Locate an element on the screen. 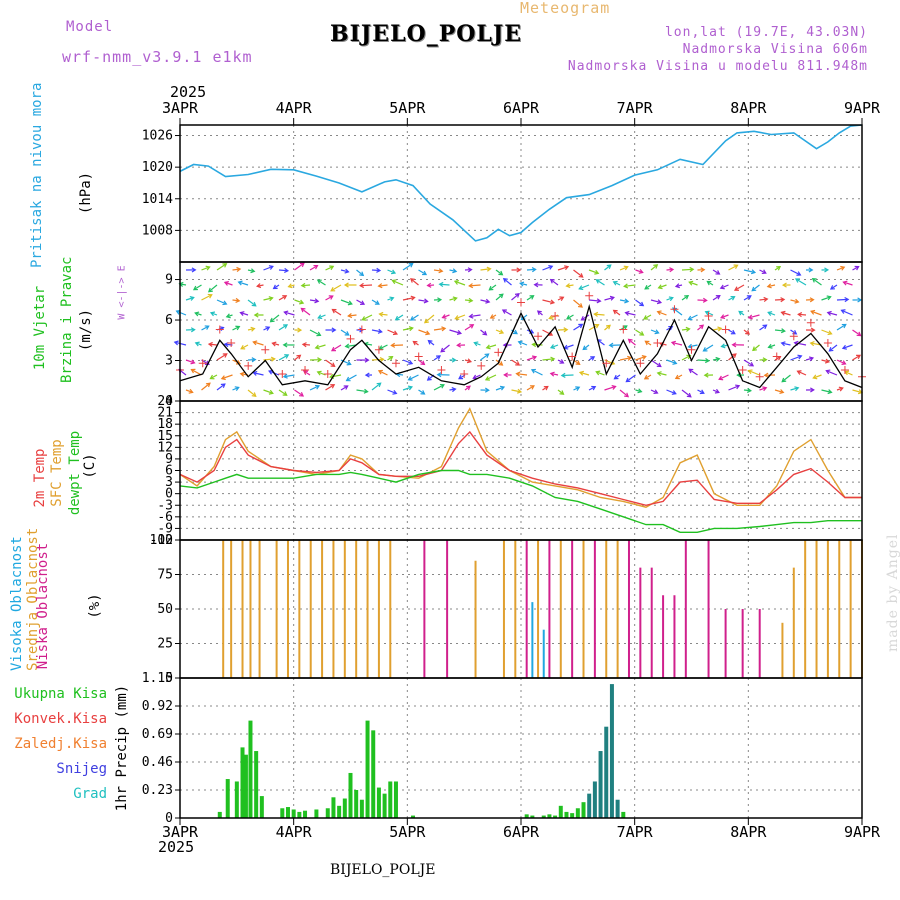 This screenshot has height=900, width=900. x-tick-label-bottom: 3APR is located at coordinates (180, 832).